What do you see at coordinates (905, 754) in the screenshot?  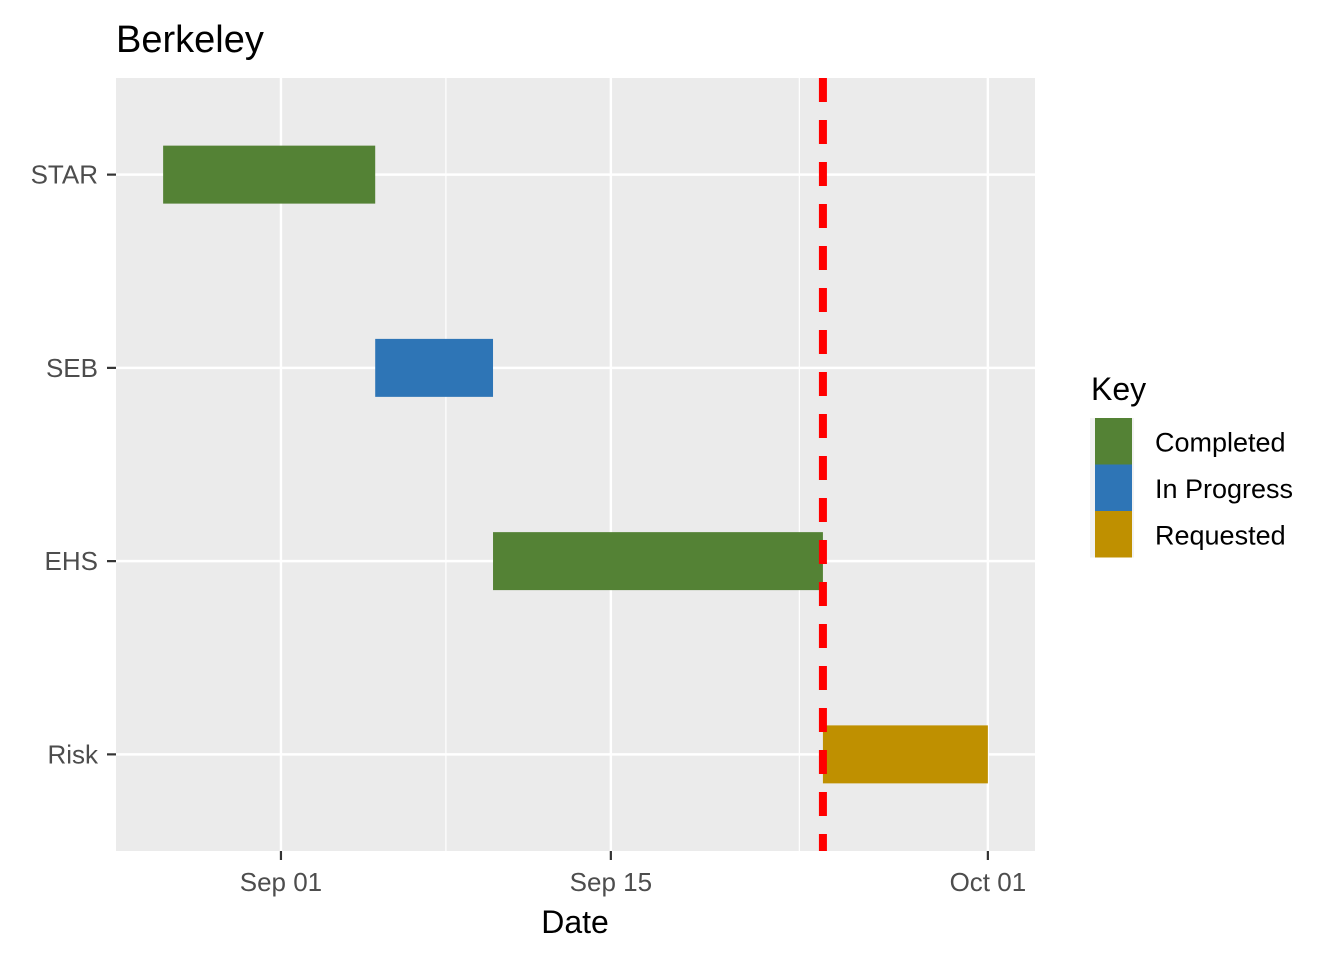 I see `bar-risk` at bounding box center [905, 754].